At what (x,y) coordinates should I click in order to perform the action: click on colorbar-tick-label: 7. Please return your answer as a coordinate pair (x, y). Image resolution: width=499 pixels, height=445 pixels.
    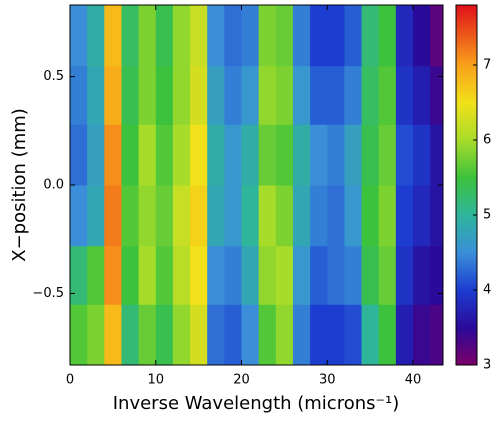
    Looking at the image, I should click on (487, 65).